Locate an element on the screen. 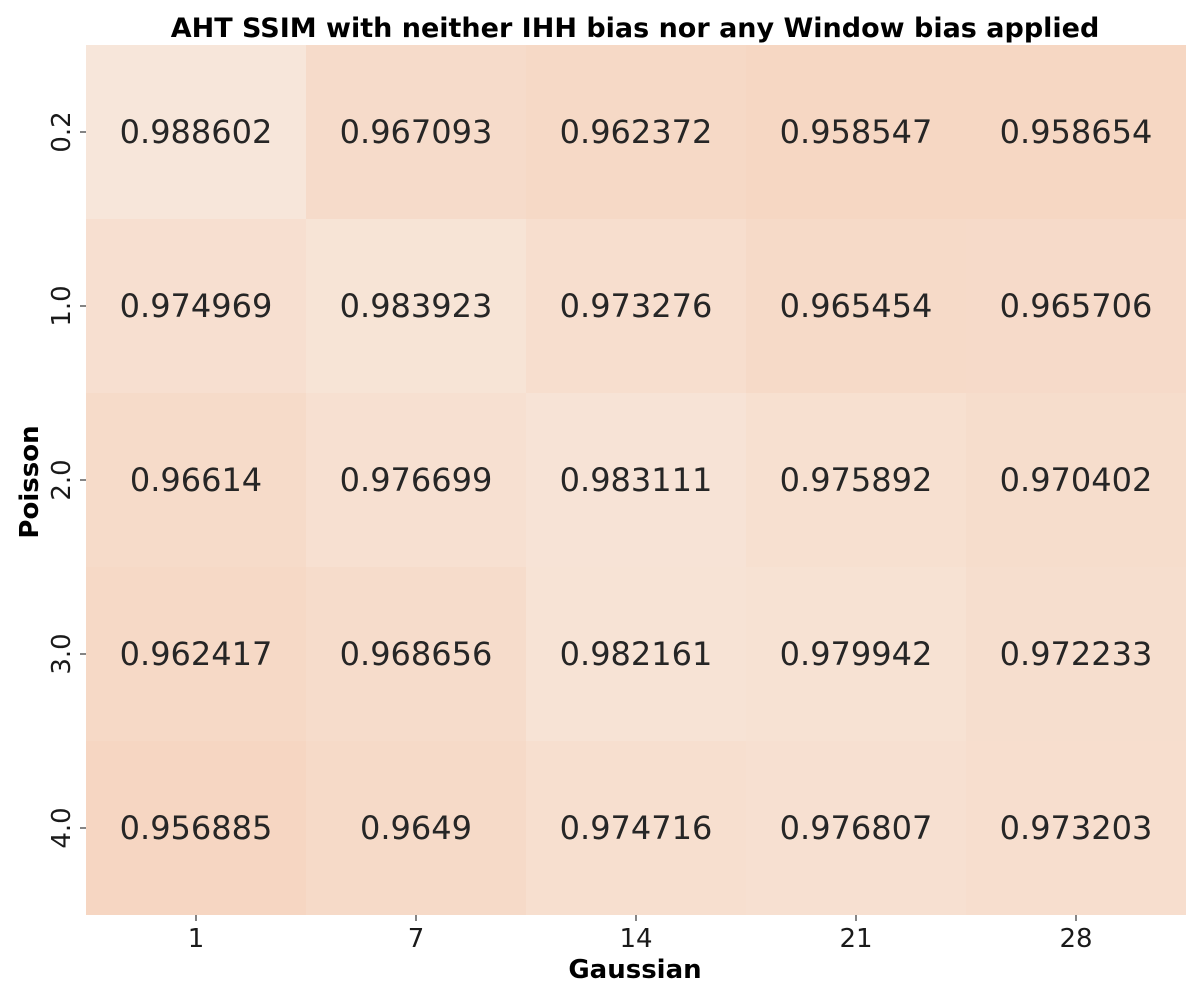  cell-value-label: 0.962372 is located at coordinates (636, 132).